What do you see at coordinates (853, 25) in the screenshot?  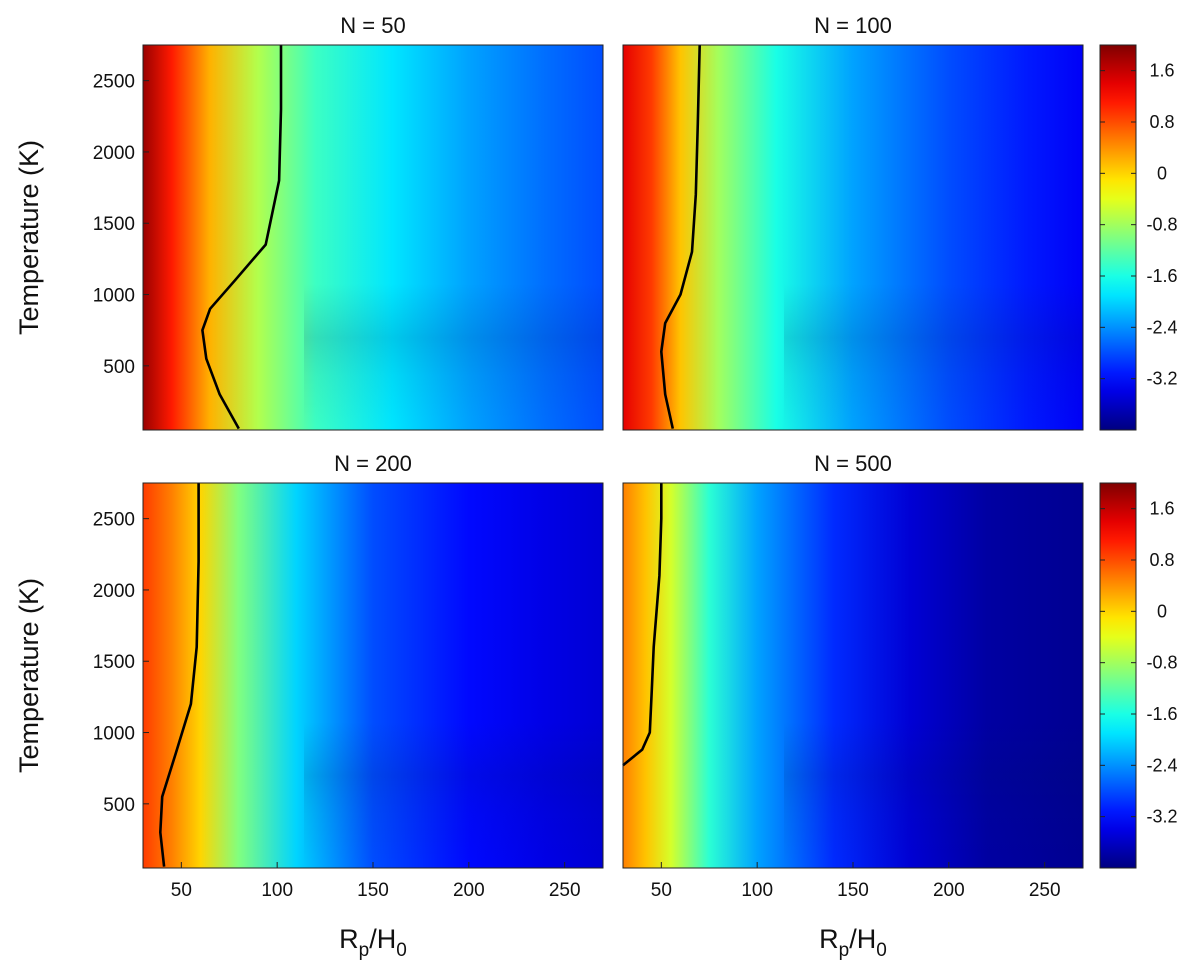 I see `panel-title: N = 100` at bounding box center [853, 25].